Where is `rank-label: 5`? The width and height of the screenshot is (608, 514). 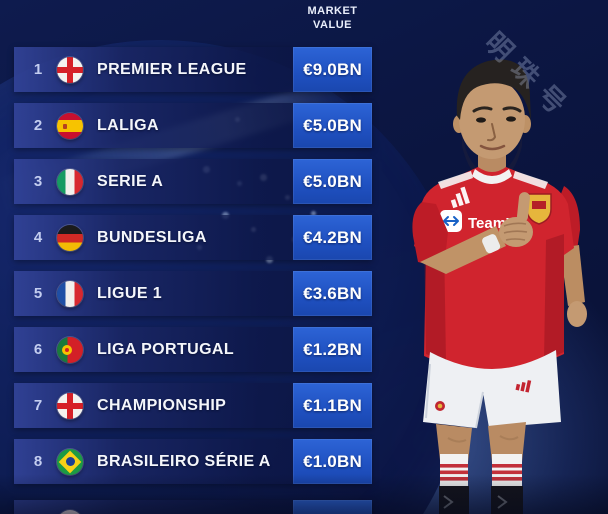 rank-label: 5 is located at coordinates (38, 293).